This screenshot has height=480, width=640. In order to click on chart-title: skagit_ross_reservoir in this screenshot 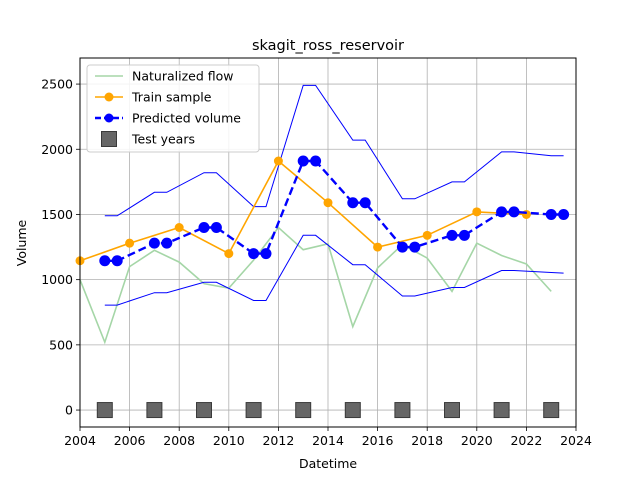, I will do `click(328, 46)`.